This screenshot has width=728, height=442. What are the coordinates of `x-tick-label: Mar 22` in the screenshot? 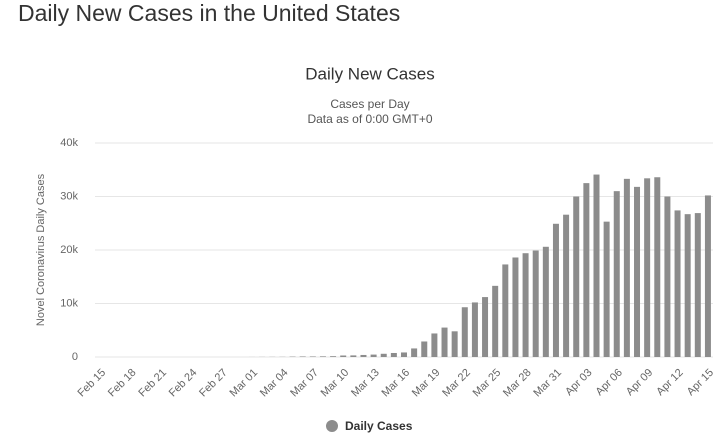 It's located at (456, 383).